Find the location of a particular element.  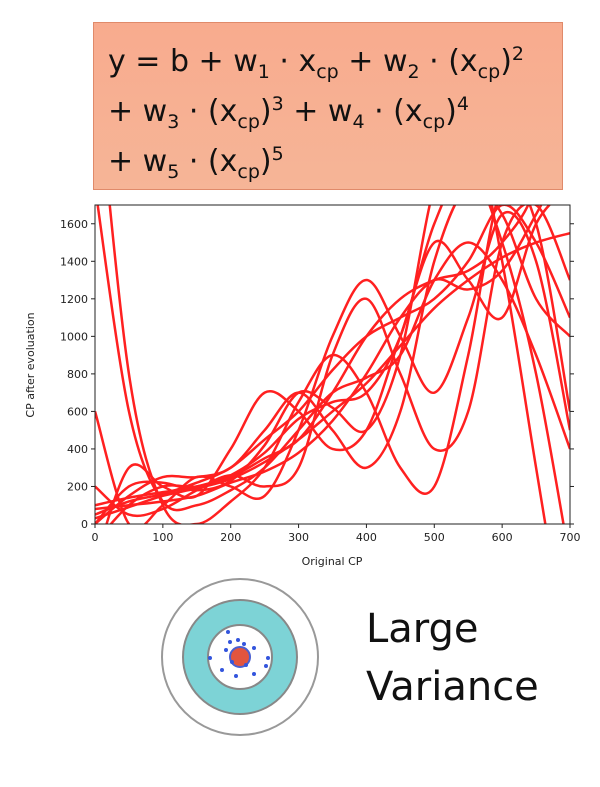

y-tick-label: 600 is located at coordinates (77, 411).